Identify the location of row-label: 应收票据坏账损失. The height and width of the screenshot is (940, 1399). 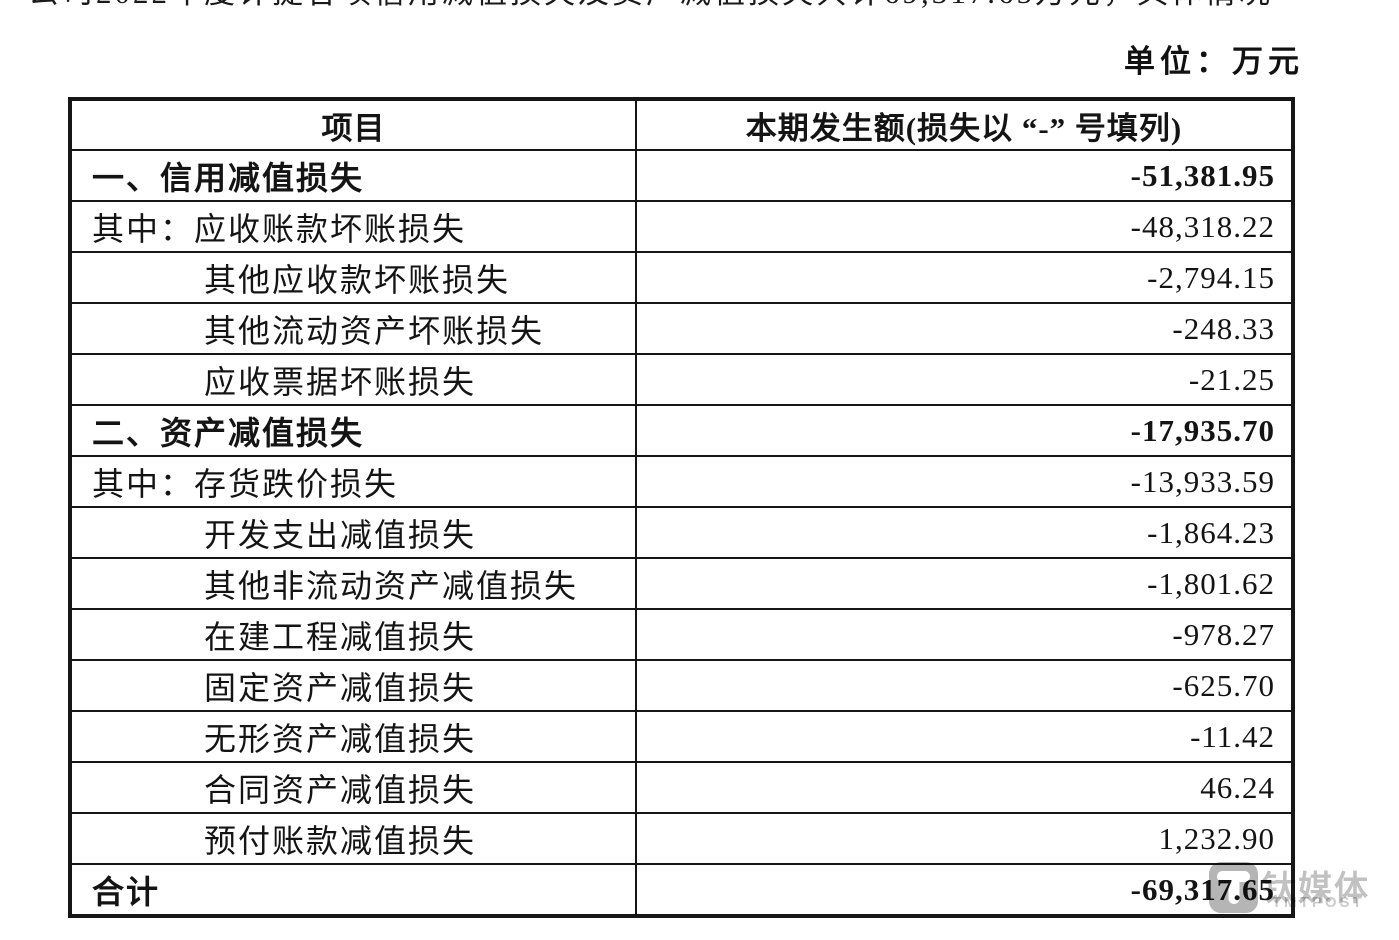
(353, 379).